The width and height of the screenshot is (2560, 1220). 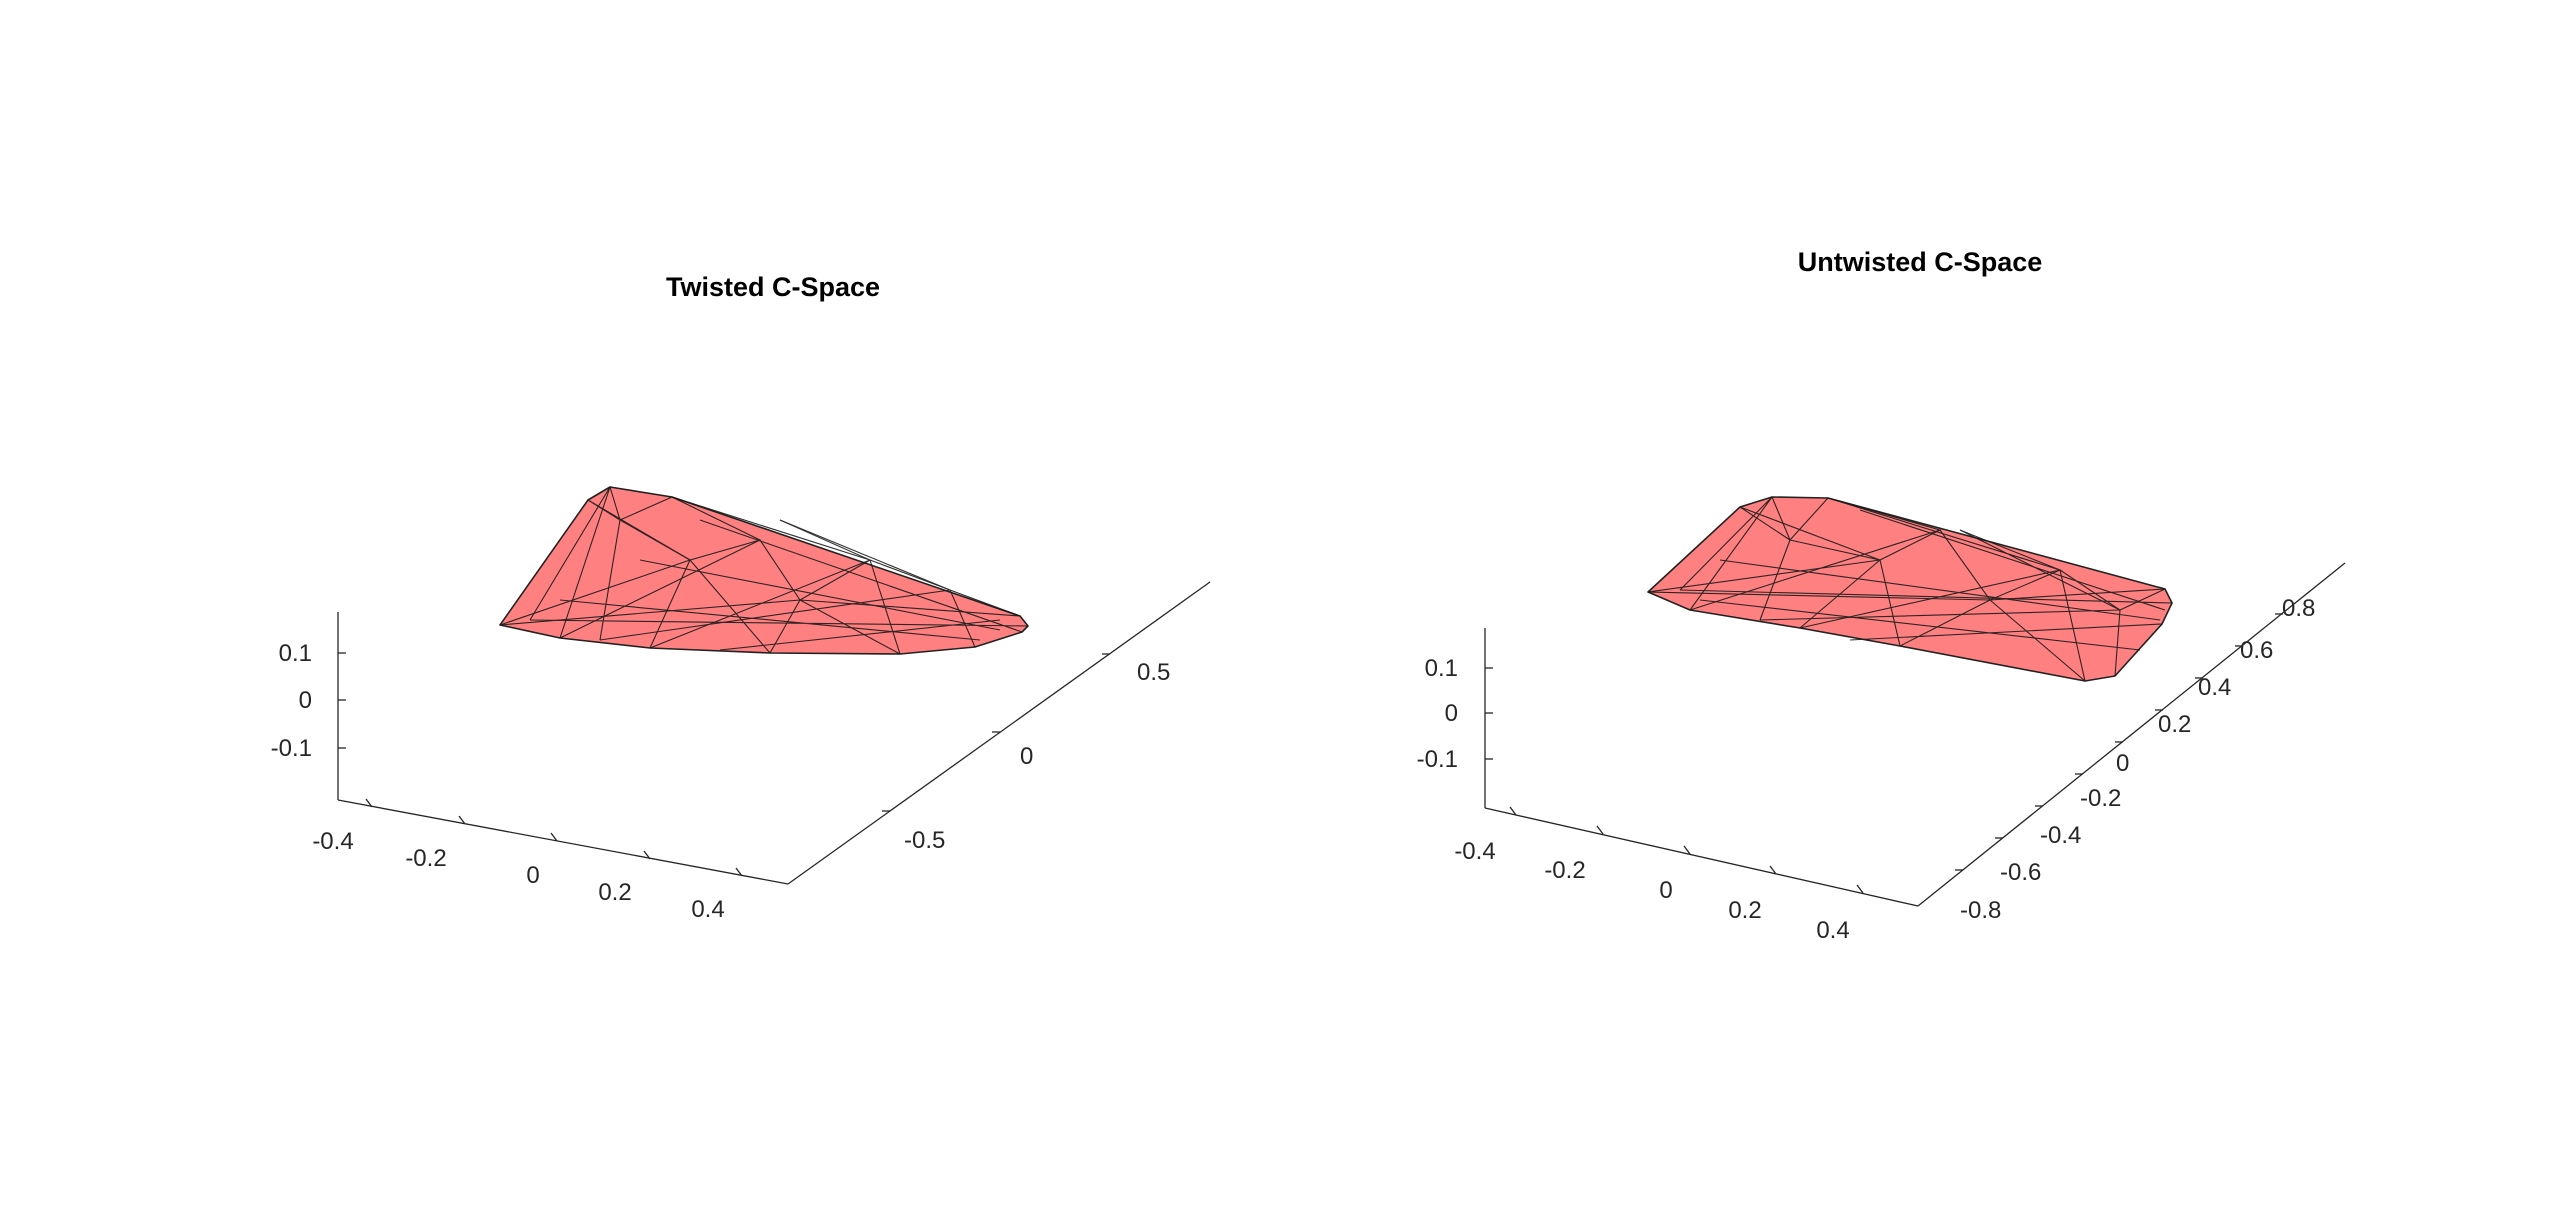 I want to click on y-tick-label: -0.4, so click(x=2060, y=835).